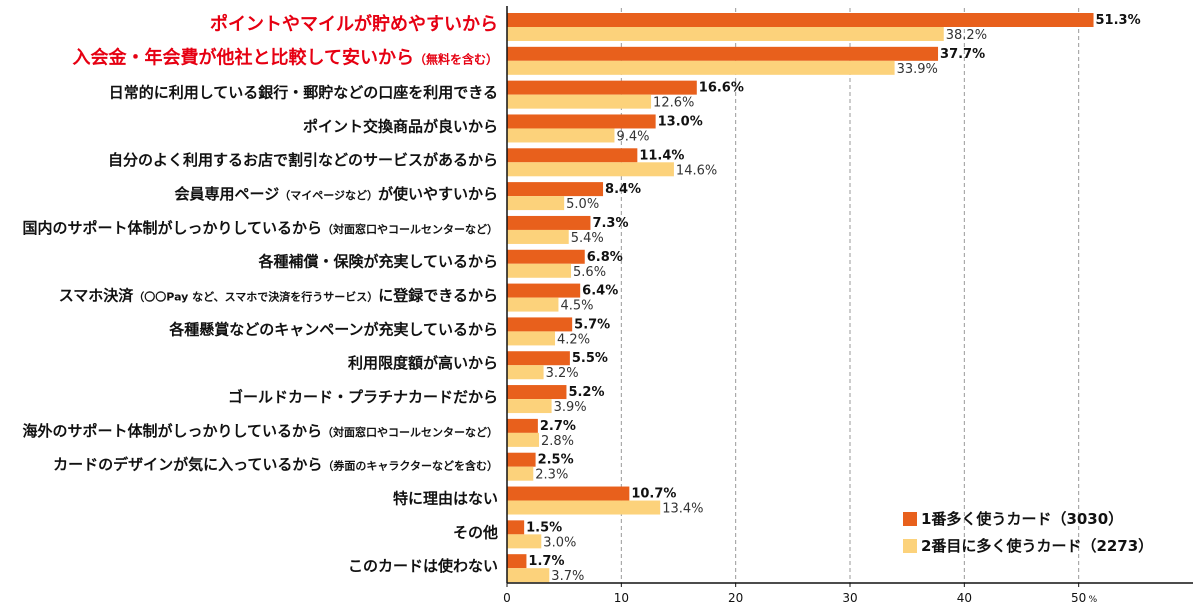 The width and height of the screenshot is (1200, 609). I want to click on category-label-main: 国内のサポート体制がしっかりしているから, so click(172, 228).